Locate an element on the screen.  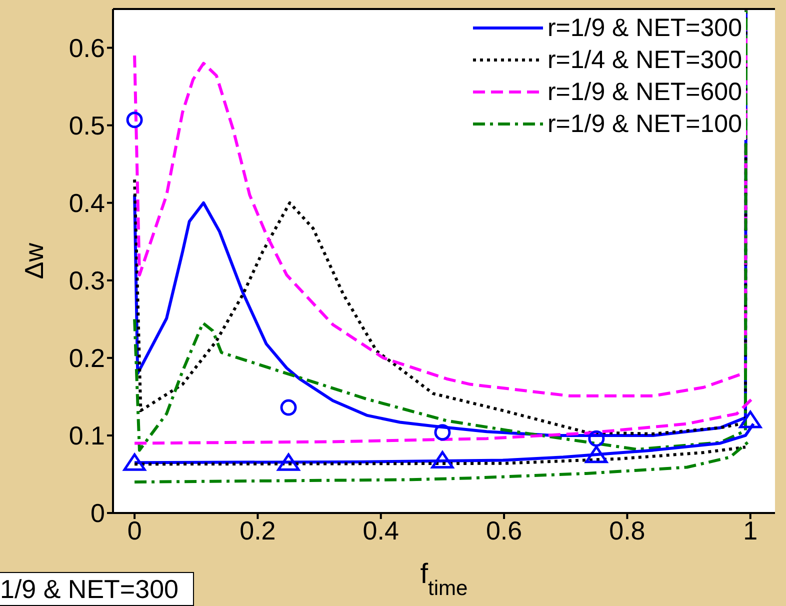
legend-label: r=1/9 & NET=600 is located at coordinates (644, 92).